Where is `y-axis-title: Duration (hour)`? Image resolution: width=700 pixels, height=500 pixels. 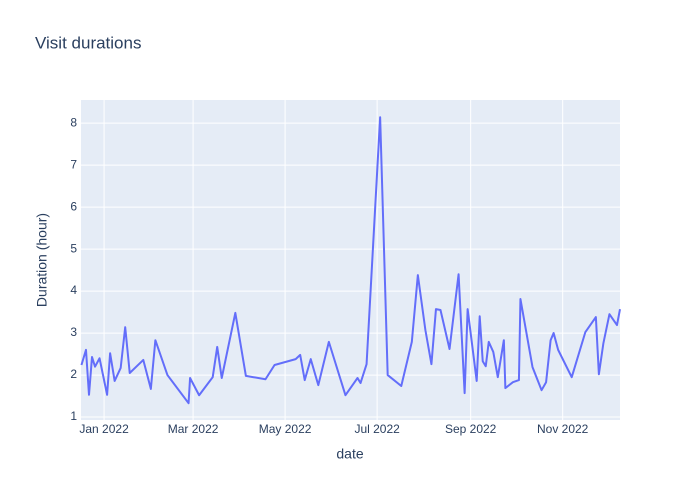
y-axis-title: Duration (hour) is located at coordinates (42, 260).